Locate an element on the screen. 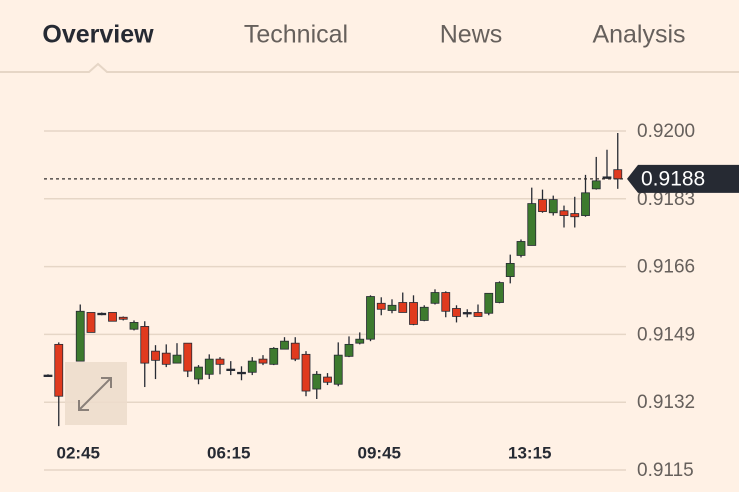 This screenshot has height=492, width=739. zoom-button is located at coordinates (96, 393).